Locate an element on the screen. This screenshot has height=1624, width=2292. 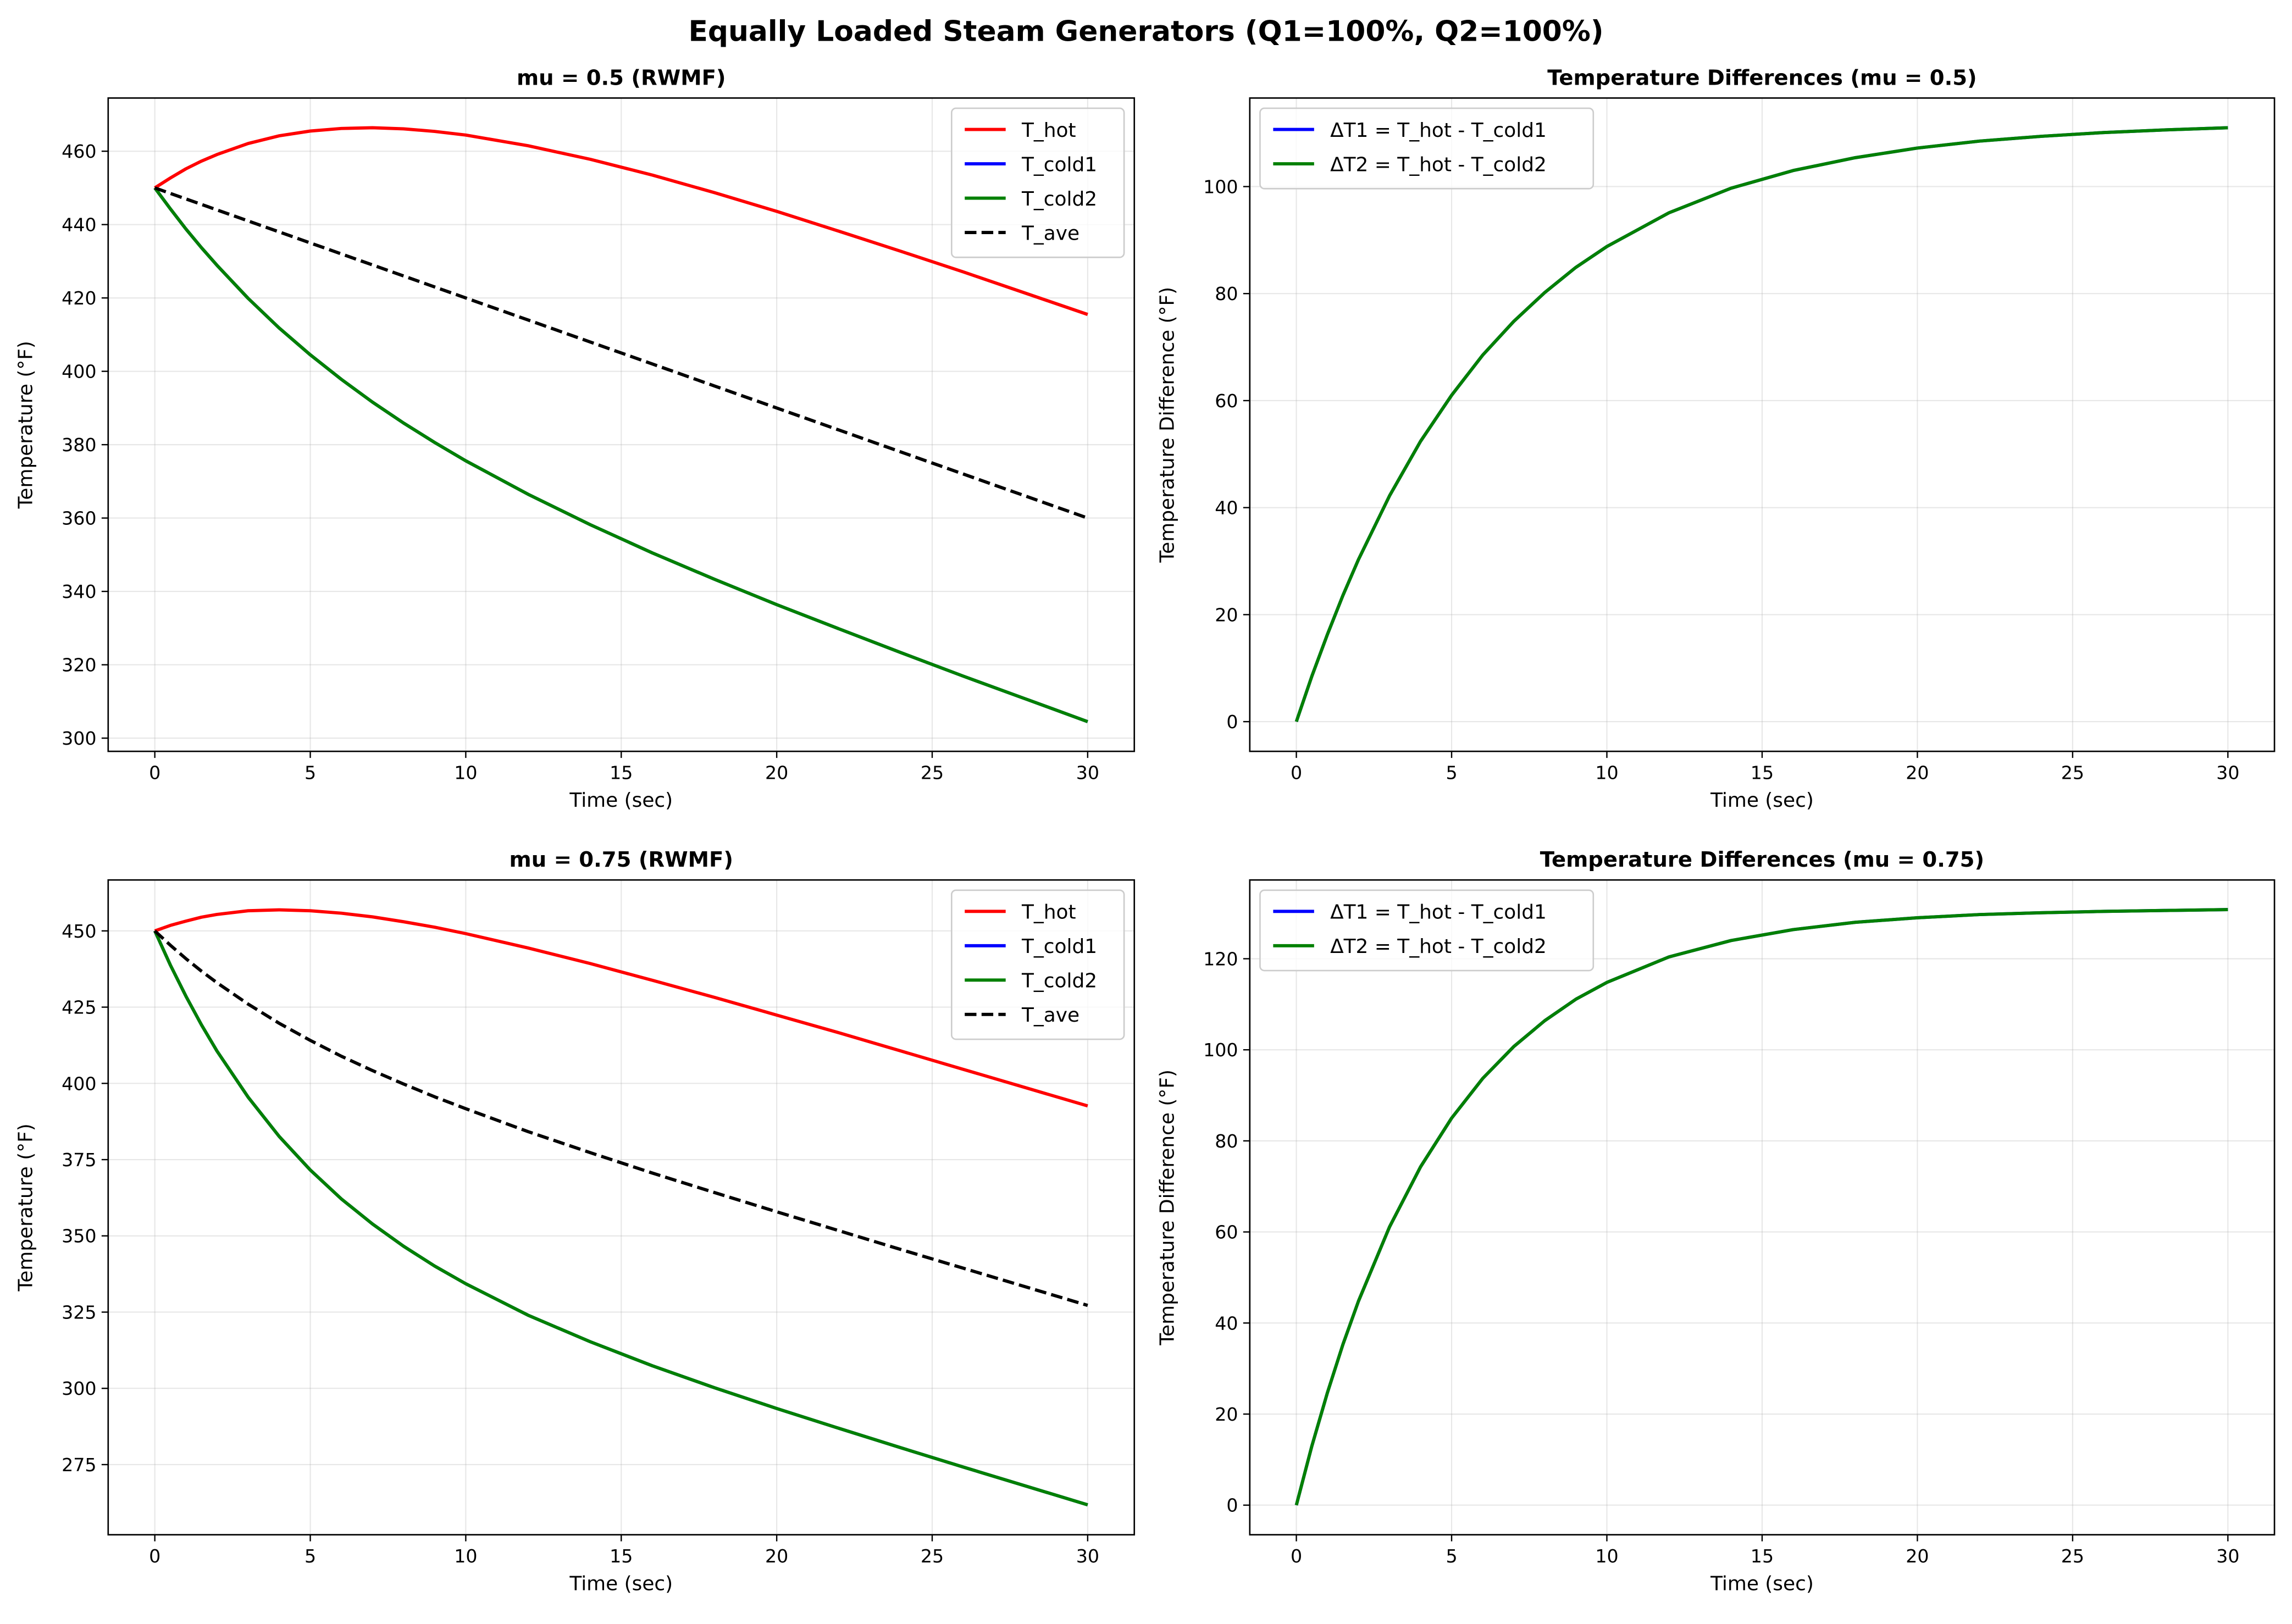
subplot-title: Temperature Differences (mu = 0.75) is located at coordinates (1762, 859).